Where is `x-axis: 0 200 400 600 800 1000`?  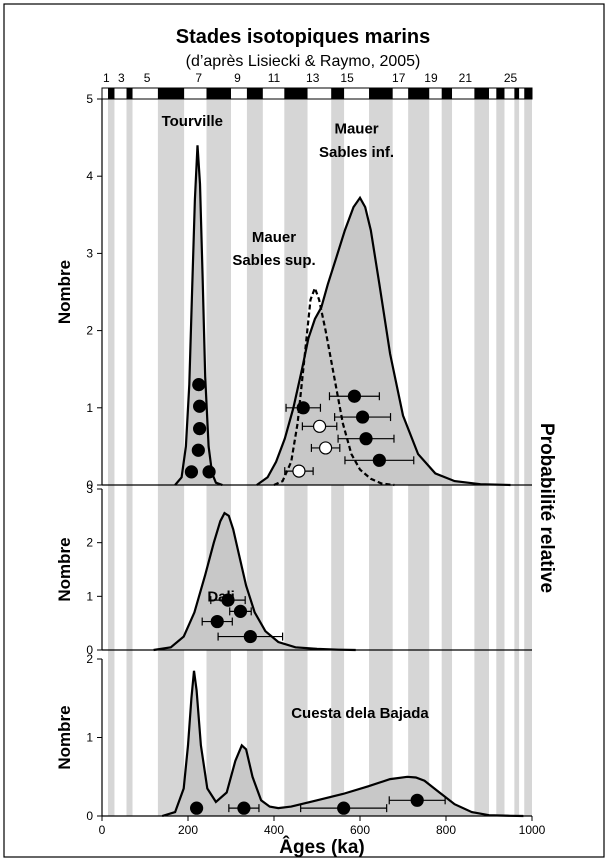
x-axis: 0 200 400 600 800 1000 is located at coordinates (322, 826).